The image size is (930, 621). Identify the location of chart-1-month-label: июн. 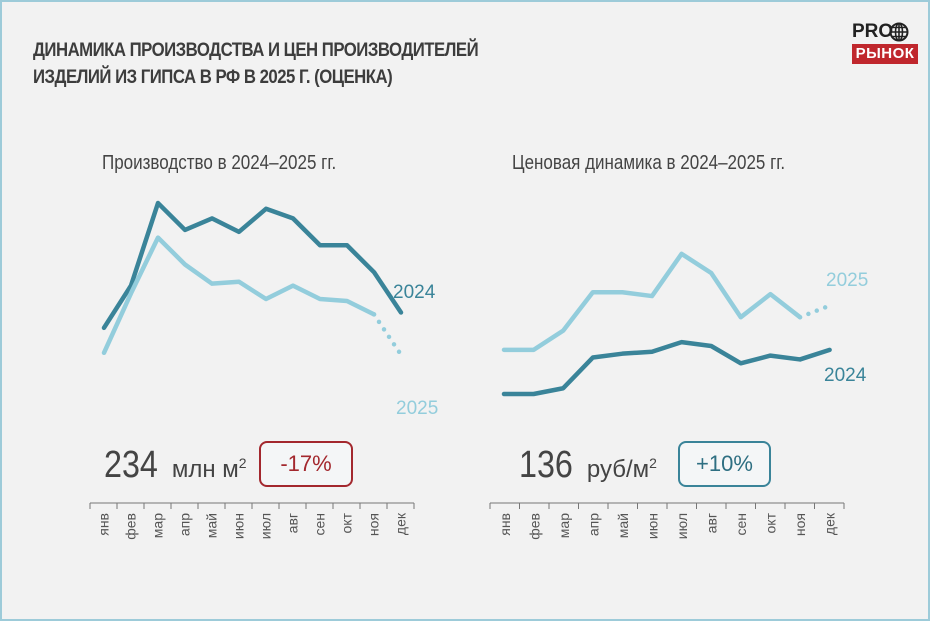
(239, 526).